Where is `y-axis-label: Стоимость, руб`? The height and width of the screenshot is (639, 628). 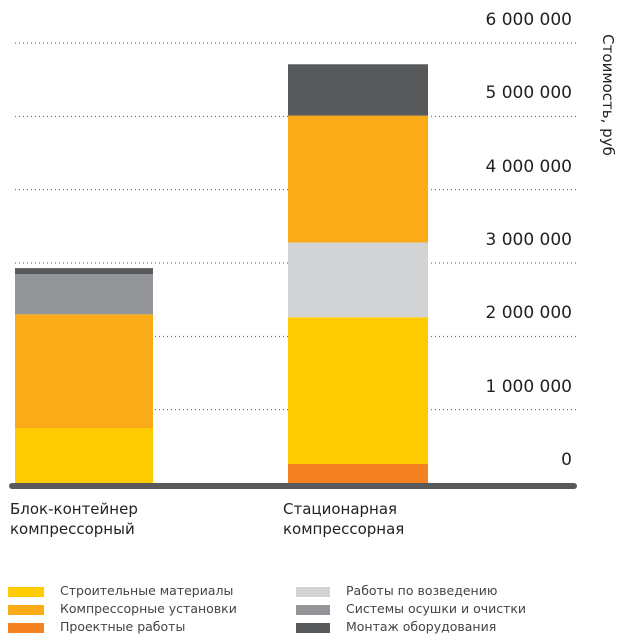
y-axis-label: Стоимость, руб is located at coordinates (608, 95).